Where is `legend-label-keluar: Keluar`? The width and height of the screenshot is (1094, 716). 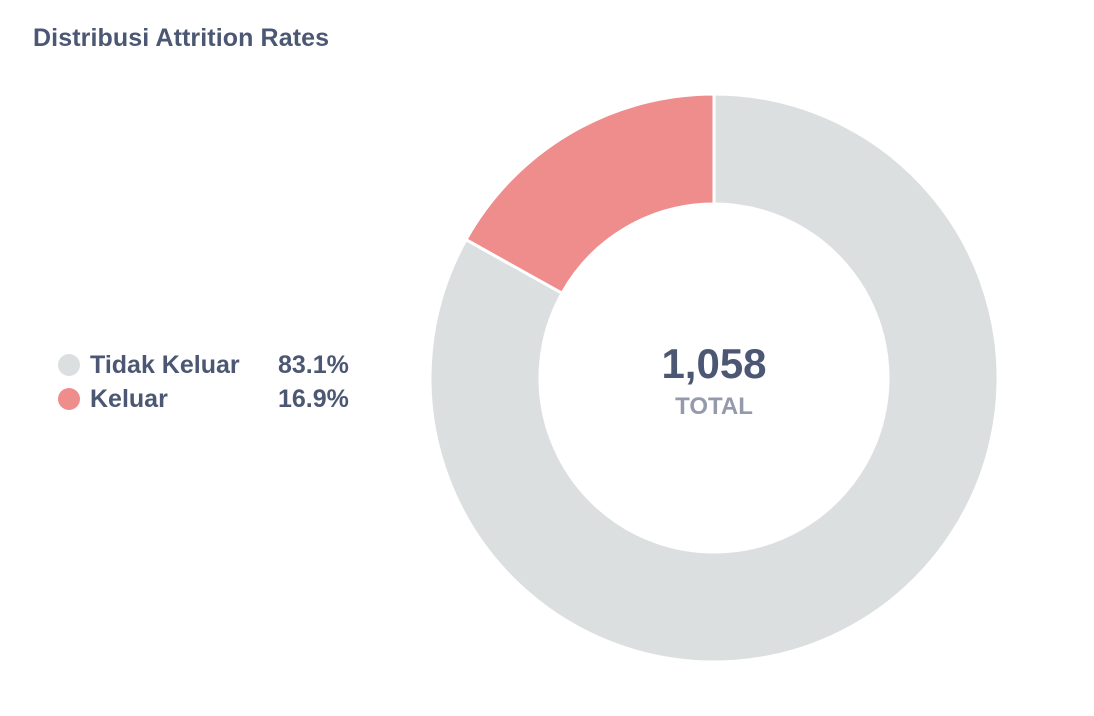
legend-label-keluar: Keluar is located at coordinates (129, 398).